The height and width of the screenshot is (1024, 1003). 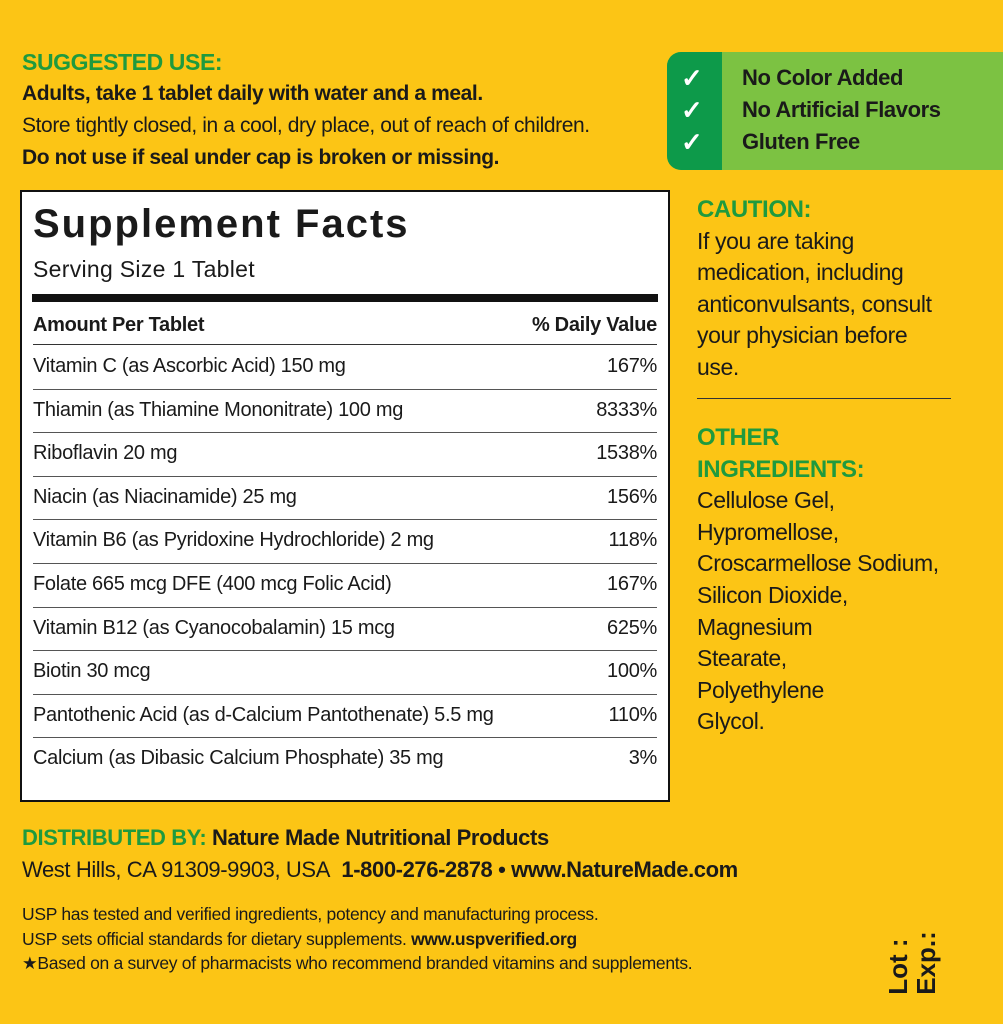 What do you see at coordinates (105, 453) in the screenshot?
I see `nutrient-name: Riboflavin 20 mg` at bounding box center [105, 453].